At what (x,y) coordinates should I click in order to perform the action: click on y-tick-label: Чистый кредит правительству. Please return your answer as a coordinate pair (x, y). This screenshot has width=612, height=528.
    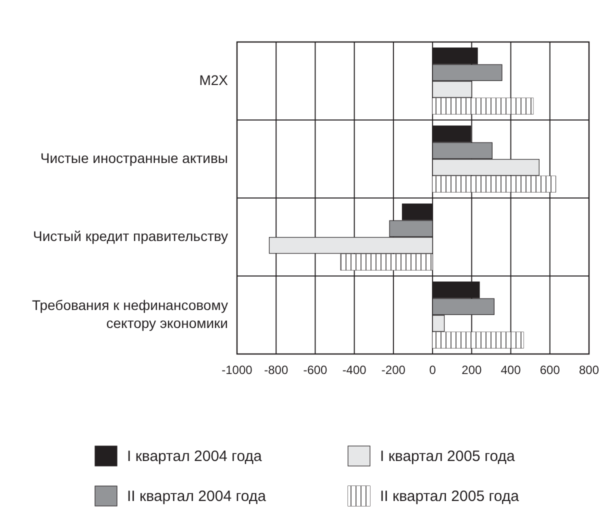
    Looking at the image, I should click on (130, 236).